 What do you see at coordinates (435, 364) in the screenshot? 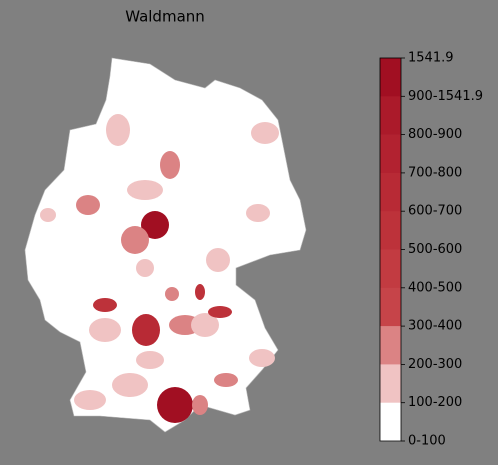
I see `colorbar-label: 200-300` at bounding box center [435, 364].